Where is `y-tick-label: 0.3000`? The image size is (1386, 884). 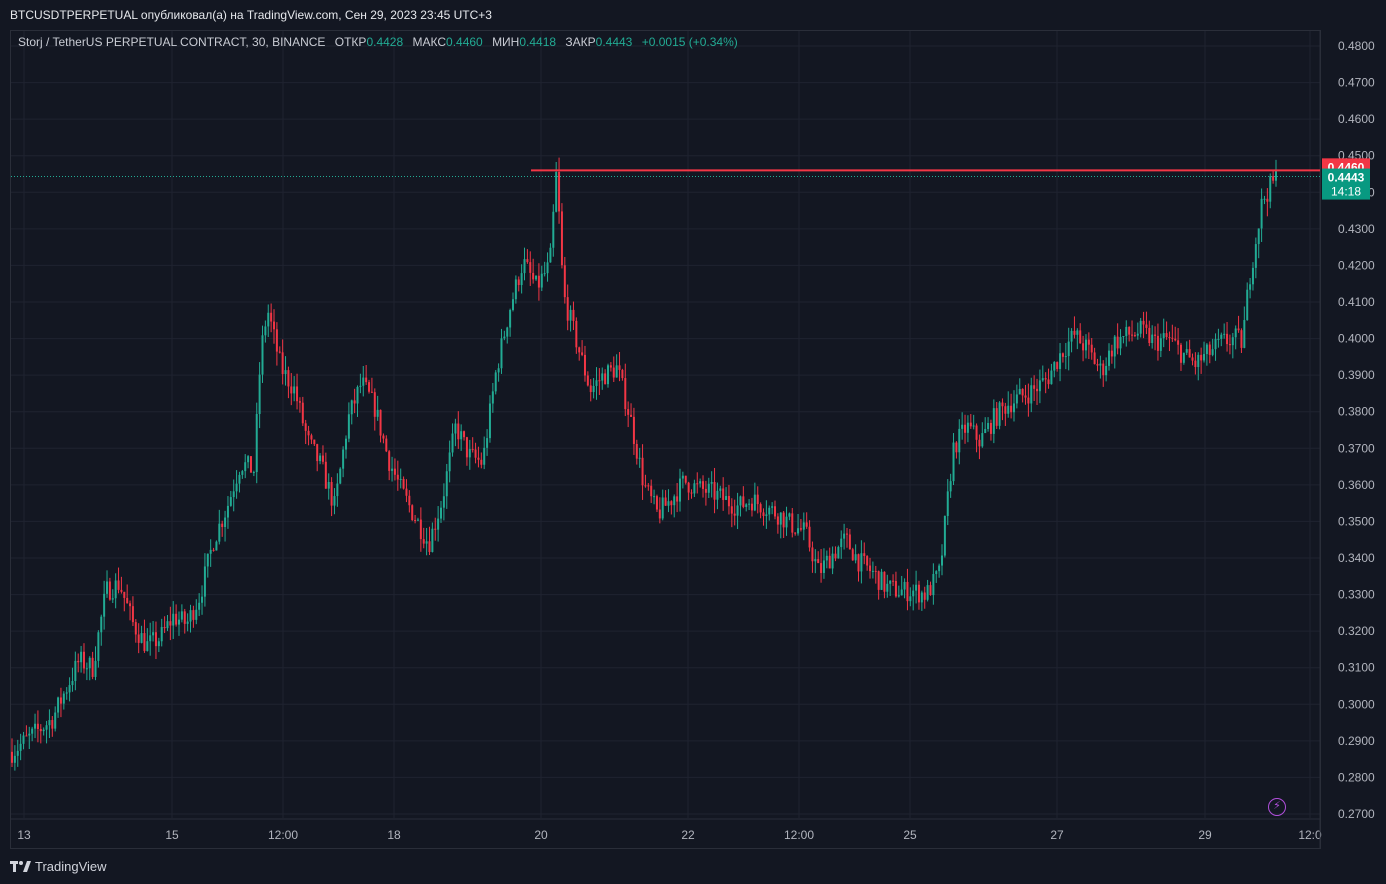
y-tick-label: 0.3000 is located at coordinates (1356, 704).